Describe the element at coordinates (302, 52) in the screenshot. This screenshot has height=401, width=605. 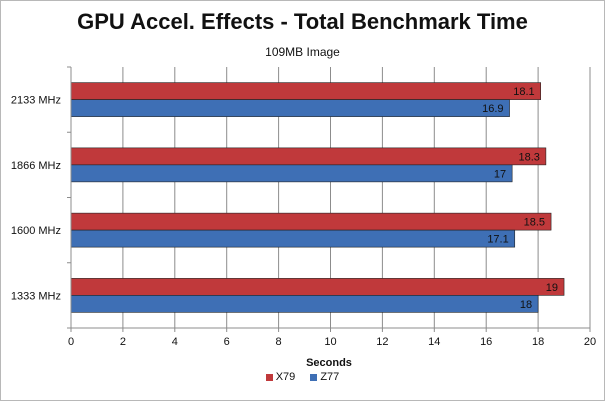
I see `chart-subtitle: 109MB Image` at that location.